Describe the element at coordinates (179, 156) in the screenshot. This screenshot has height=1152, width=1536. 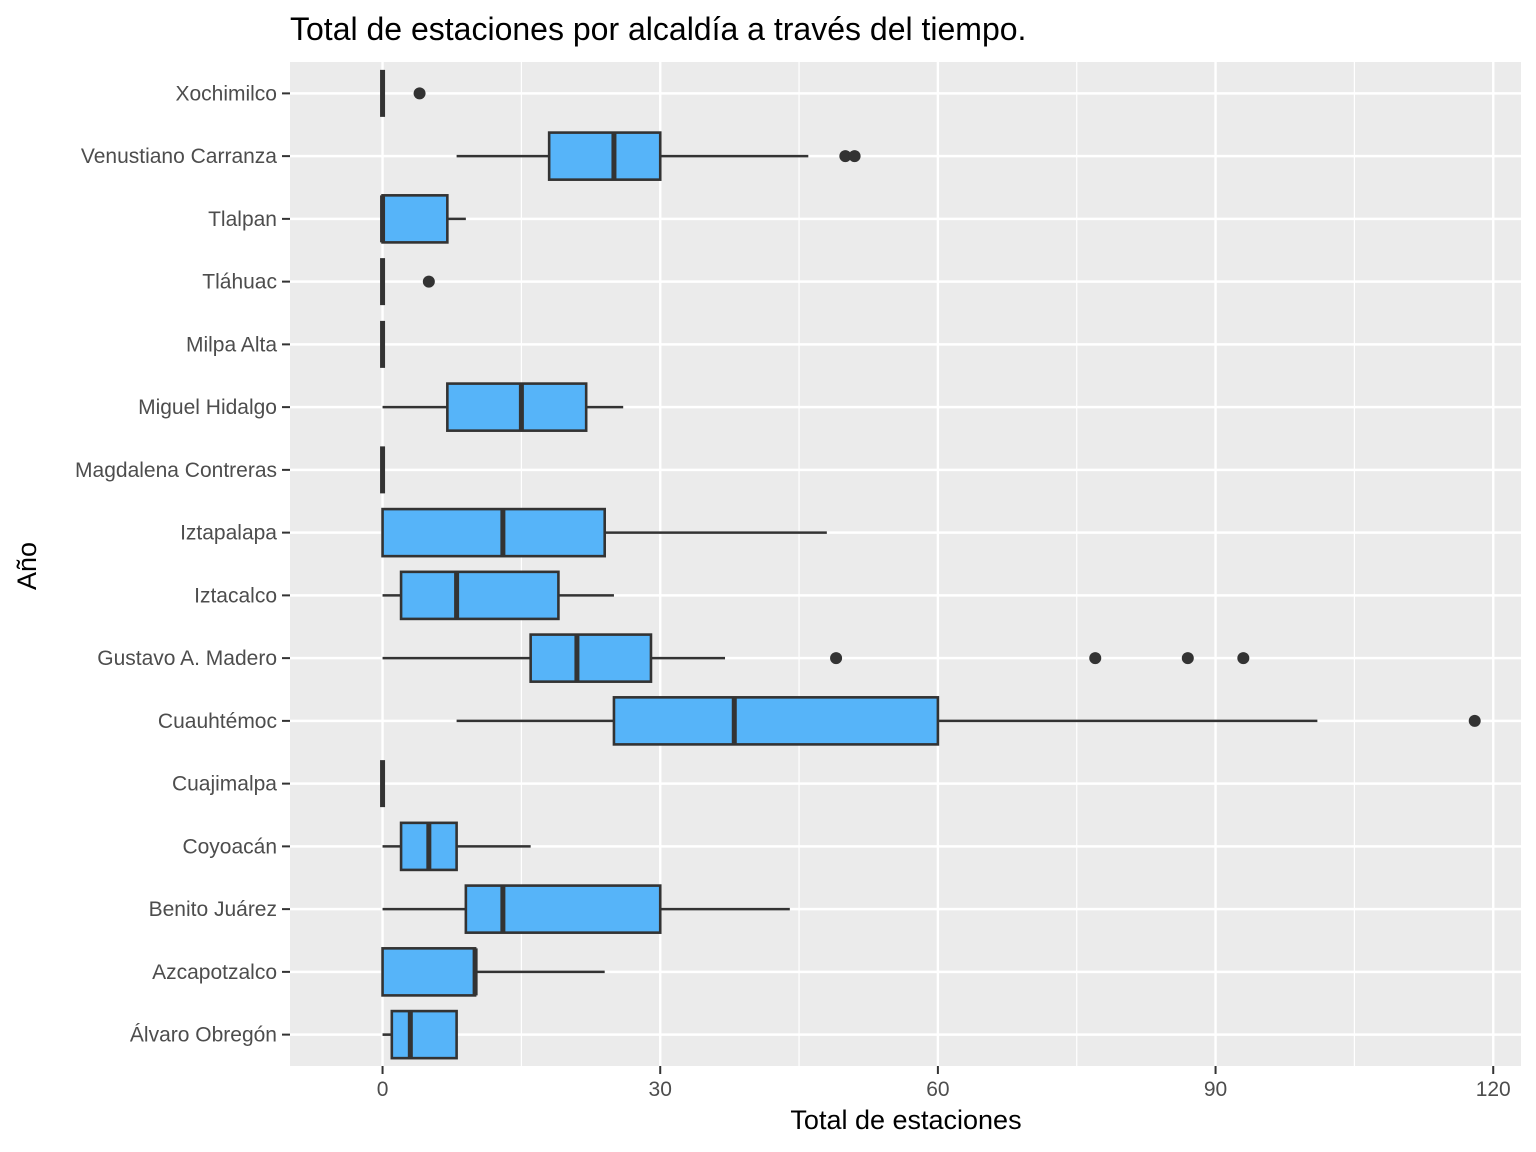
I see `y-tick-label: Venustiano Carranza` at that location.